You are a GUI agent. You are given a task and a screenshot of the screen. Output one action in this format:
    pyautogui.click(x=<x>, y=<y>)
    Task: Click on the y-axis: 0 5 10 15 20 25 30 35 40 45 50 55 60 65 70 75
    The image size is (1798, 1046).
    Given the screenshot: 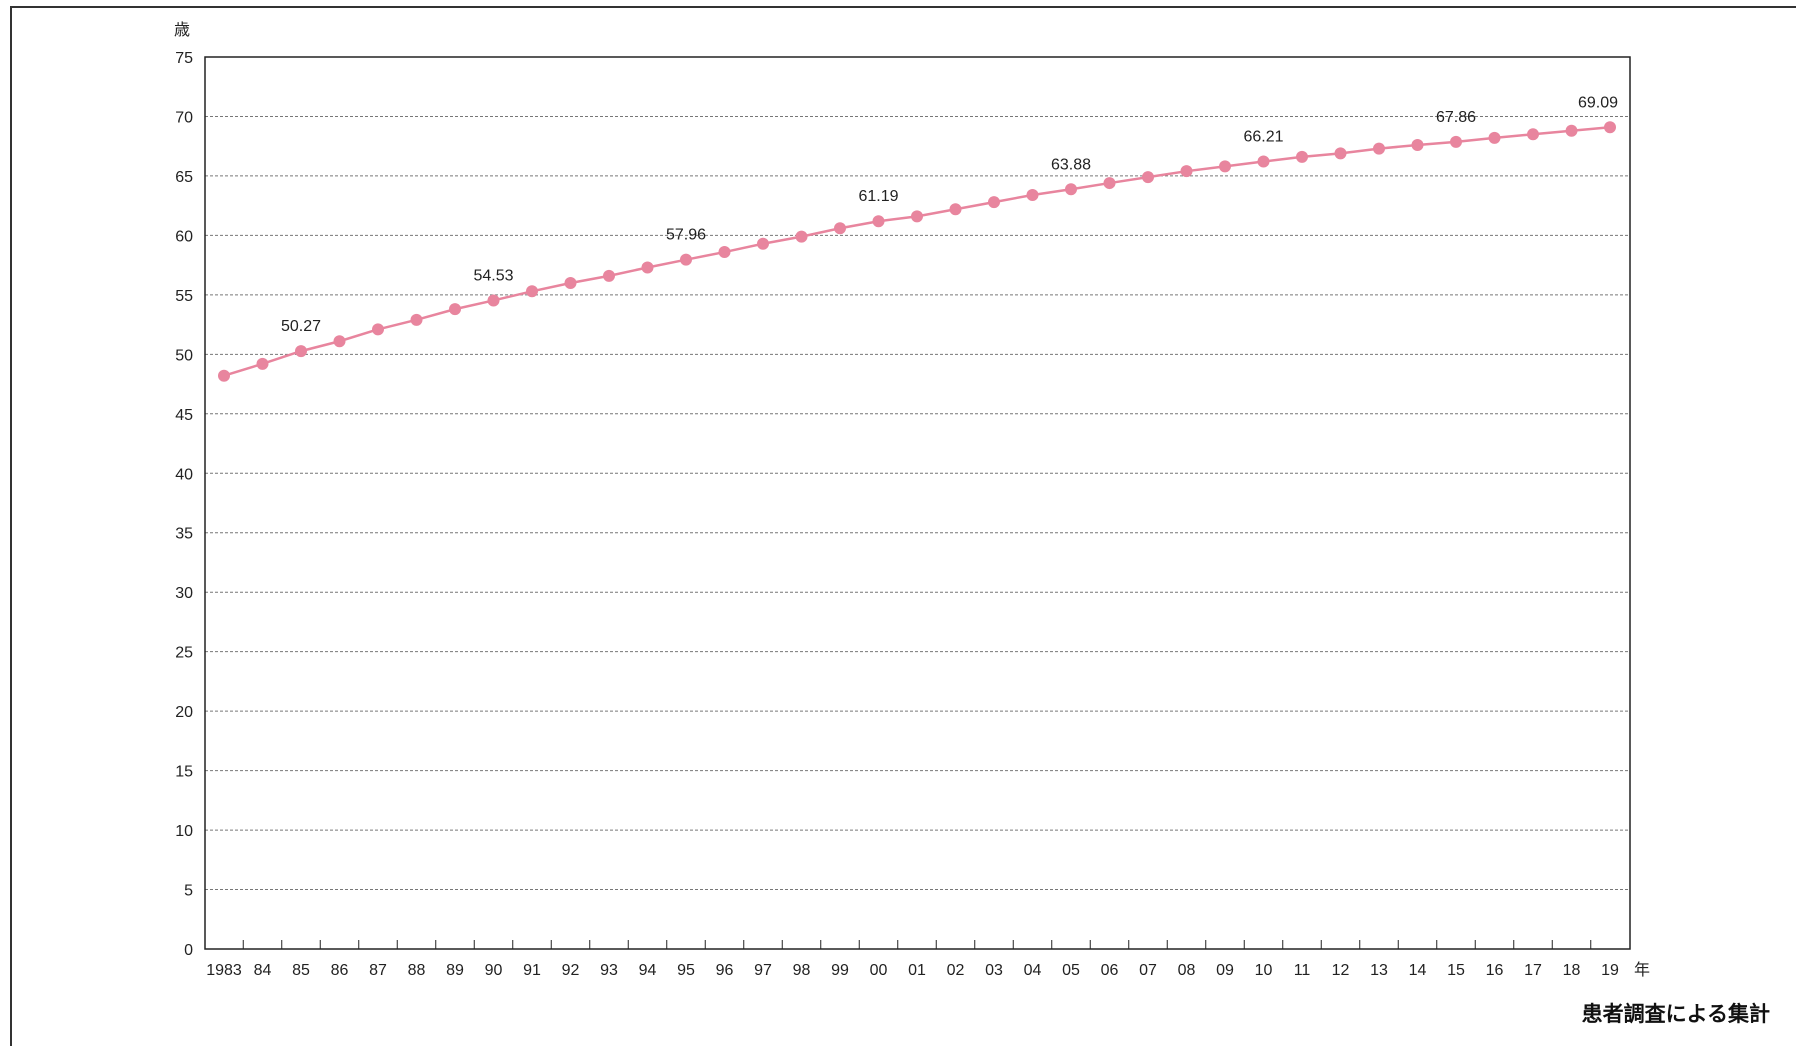 What is the action you would take?
    pyautogui.click(x=184, y=504)
    